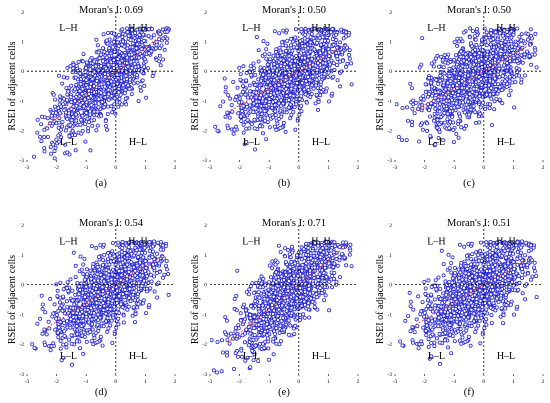 The image size is (550, 403). Describe the element at coordinates (328, 168) in the screenshot. I see `x-tick-label: 1` at that location.